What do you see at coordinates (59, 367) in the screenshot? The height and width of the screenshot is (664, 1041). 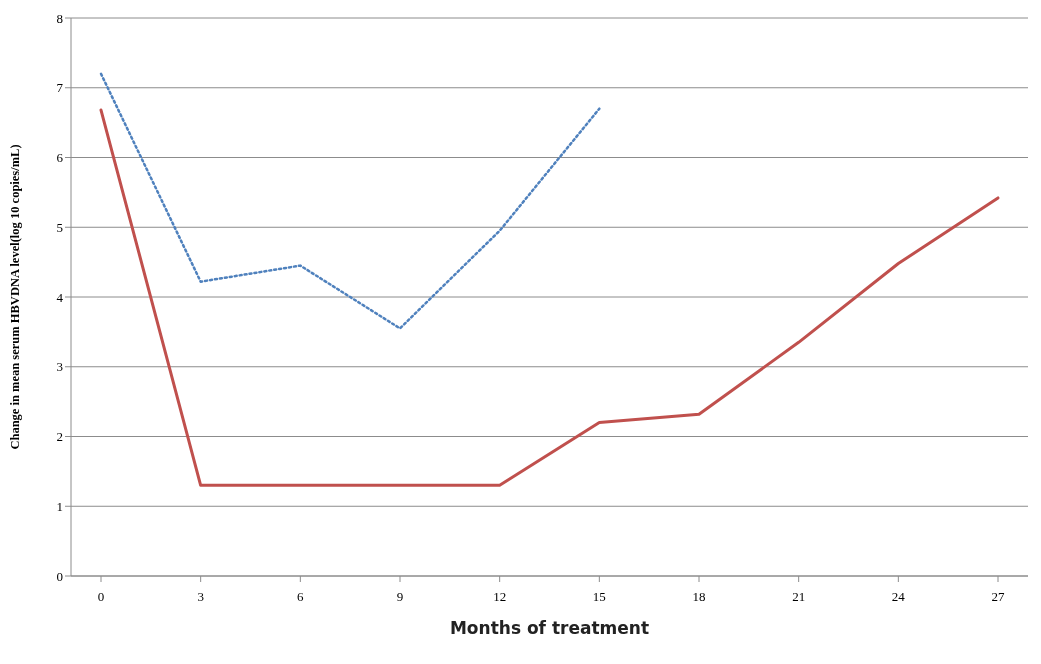 I see `y-tick-label: 3` at bounding box center [59, 367].